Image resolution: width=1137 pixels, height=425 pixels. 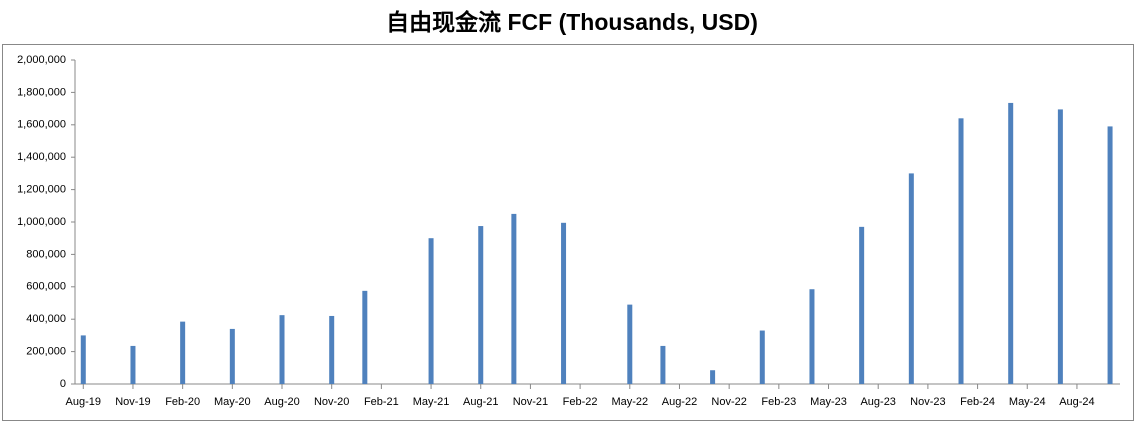 I want to click on x-tick-label: May-23, so click(x=828, y=402).